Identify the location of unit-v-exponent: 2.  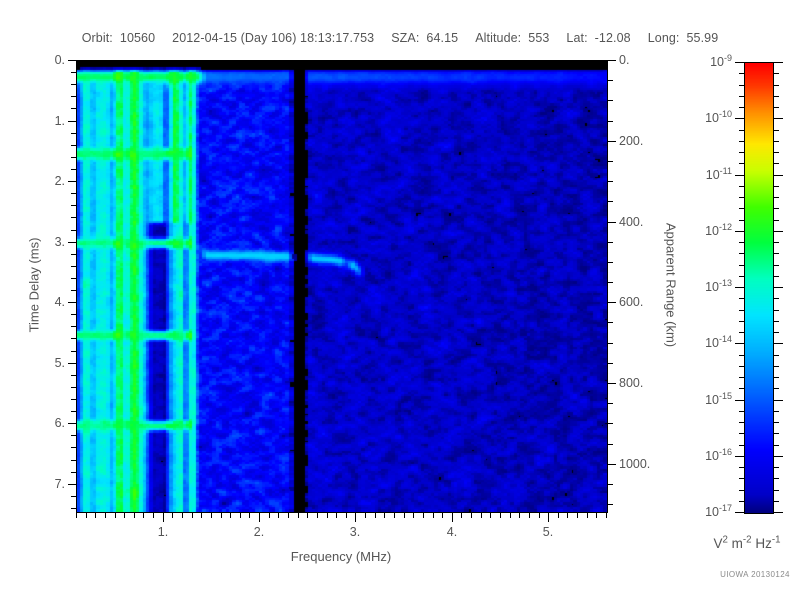
(725, 540).